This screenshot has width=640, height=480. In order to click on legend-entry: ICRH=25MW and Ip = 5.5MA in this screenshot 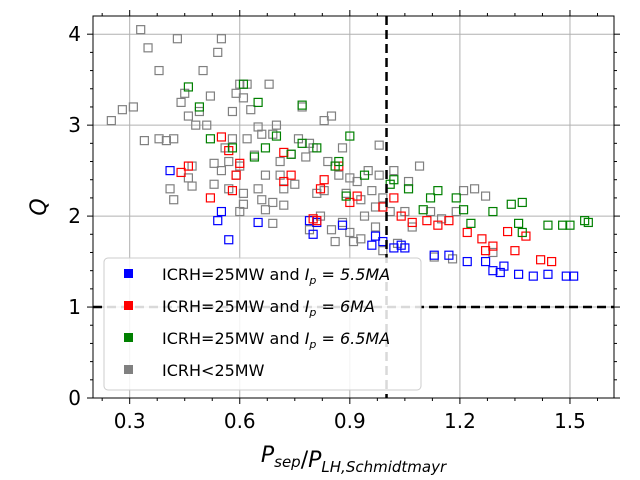, I will do `click(276, 276)`.